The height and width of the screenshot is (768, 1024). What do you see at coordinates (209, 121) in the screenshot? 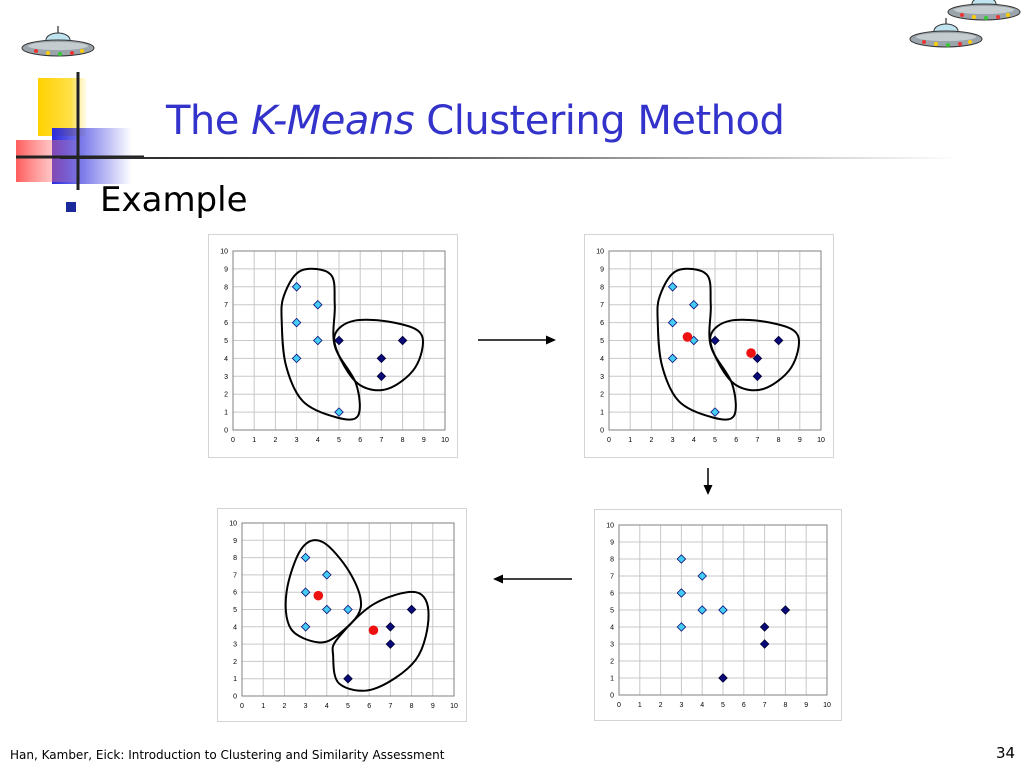
I see `title-prefix: The` at bounding box center [209, 121].